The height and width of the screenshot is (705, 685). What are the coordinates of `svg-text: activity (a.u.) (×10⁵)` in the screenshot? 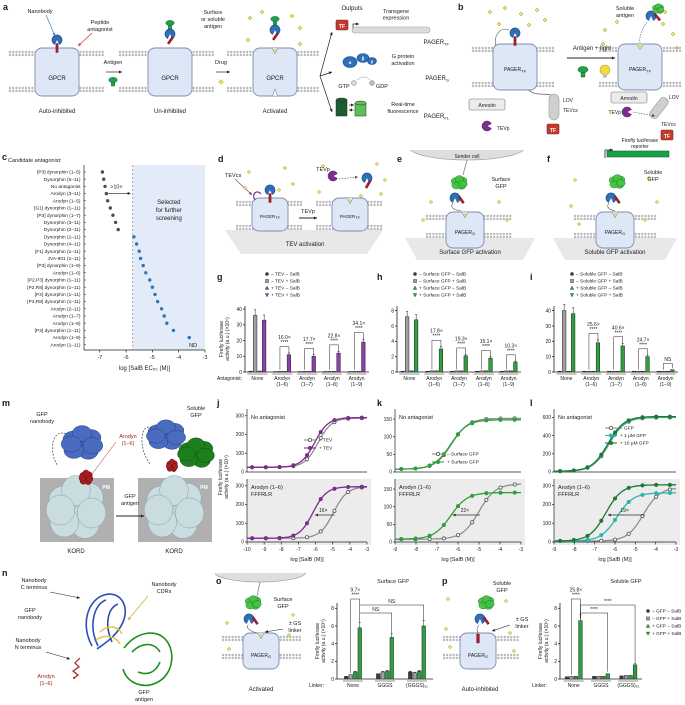 It's located at (547, 641).